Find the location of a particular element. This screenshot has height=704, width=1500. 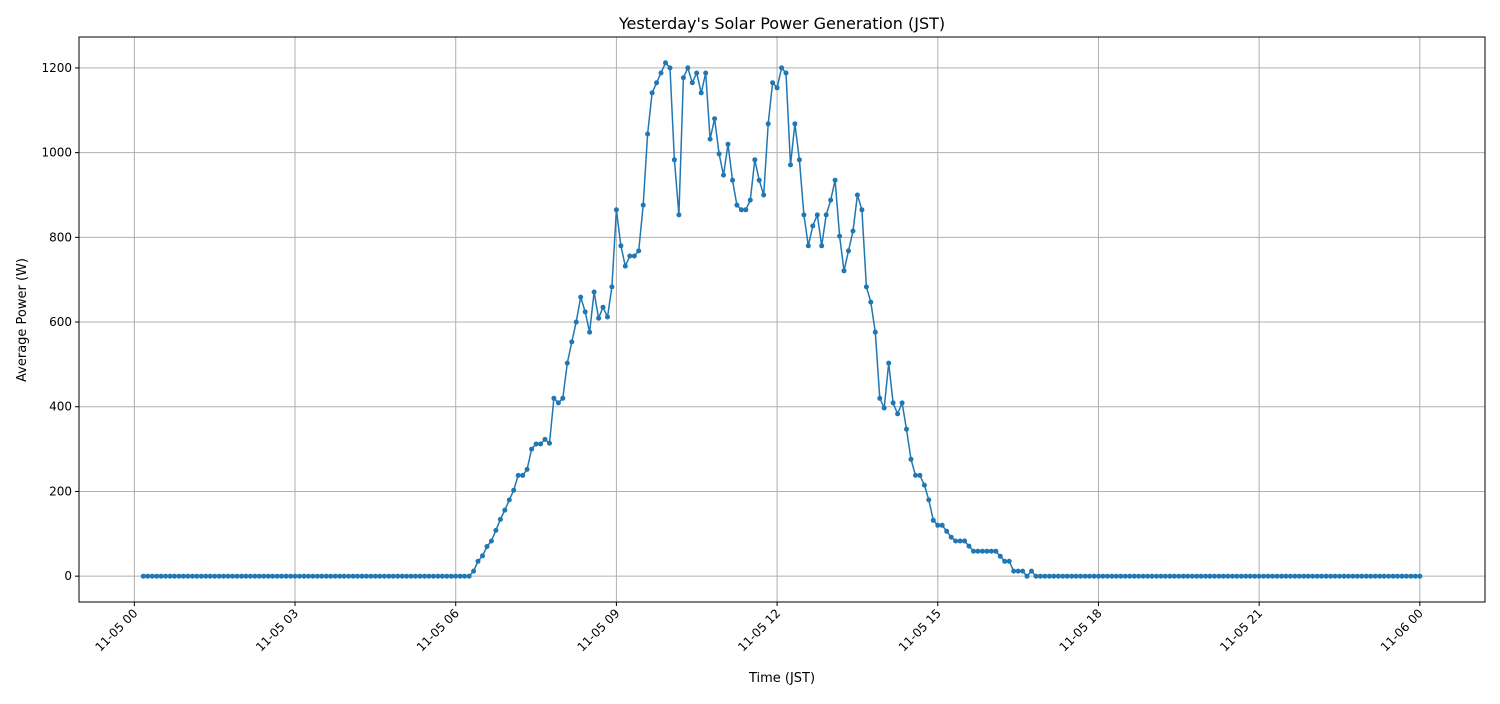

x-tick-label: 11-05 00 is located at coordinates (116, 630).